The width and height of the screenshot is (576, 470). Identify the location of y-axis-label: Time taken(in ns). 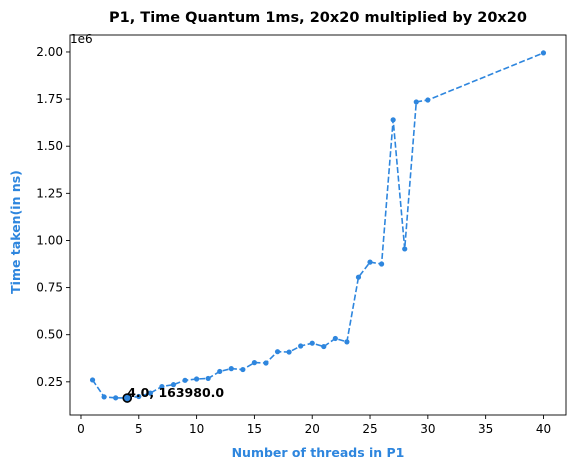
(15, 232).